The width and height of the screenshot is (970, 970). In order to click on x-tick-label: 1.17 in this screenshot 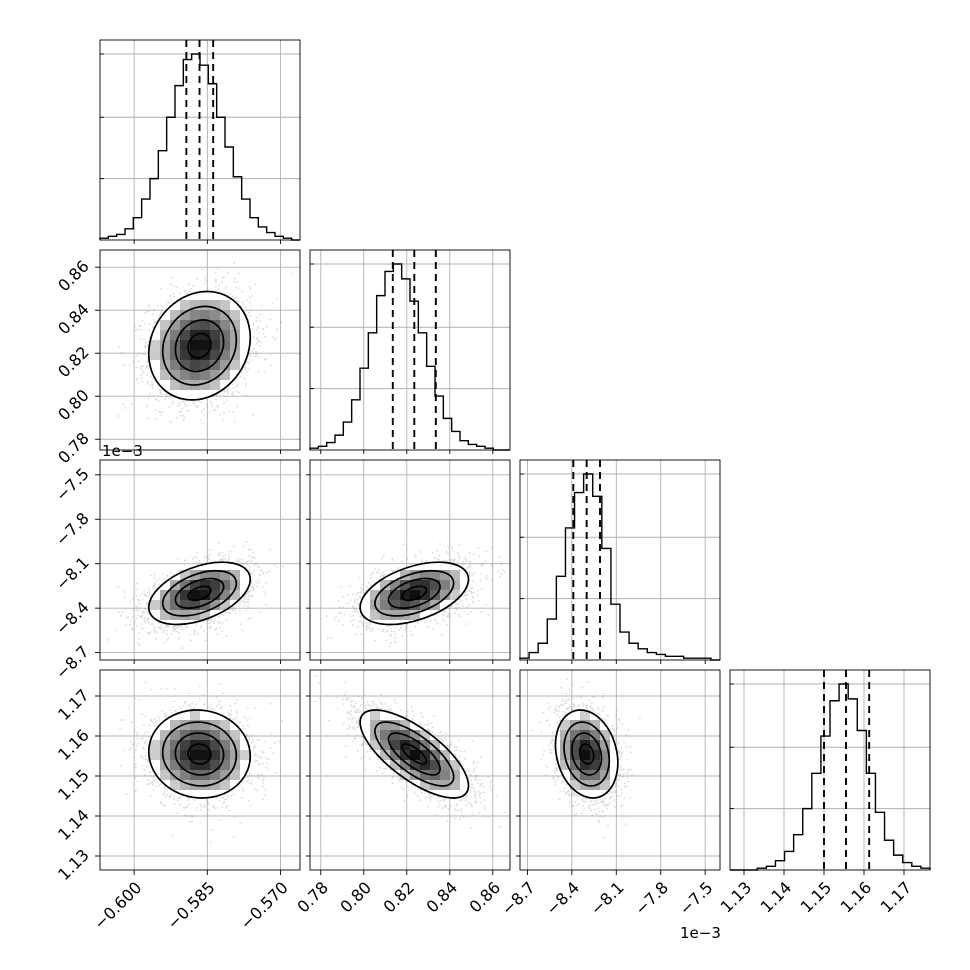, I will do `click(896, 897)`.